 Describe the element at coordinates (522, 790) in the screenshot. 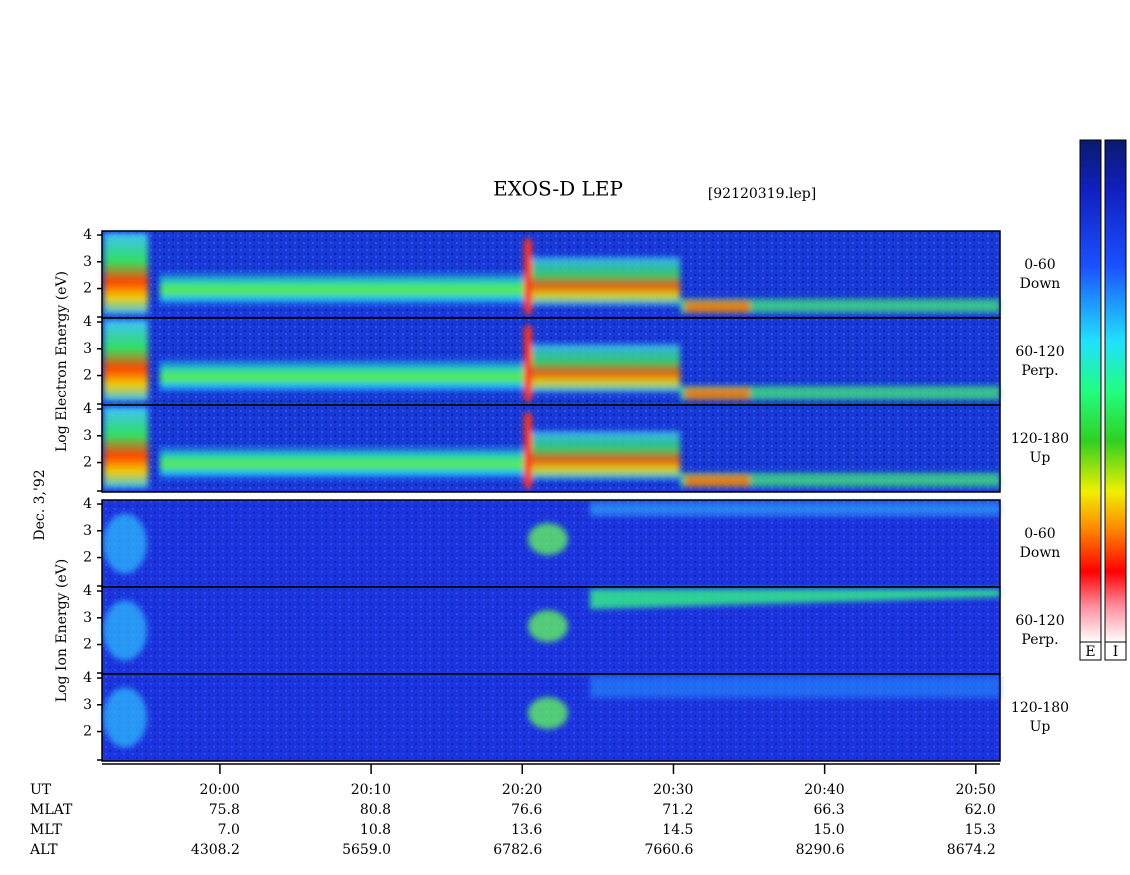

I see `x-tick-label: 20:20` at that location.